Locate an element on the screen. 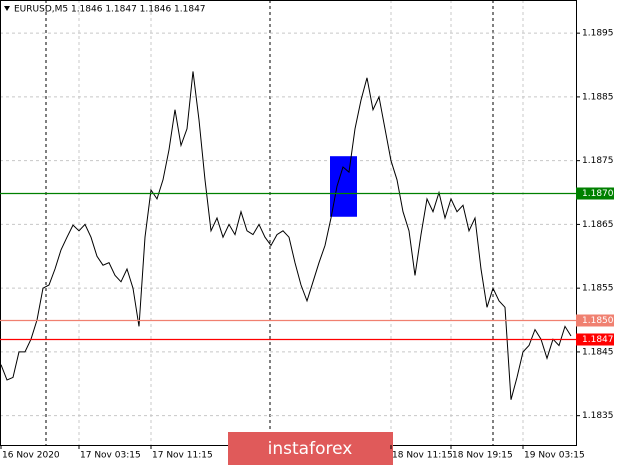 This screenshot has height=465, width=620. level-label: 1.1850 is located at coordinates (598, 321).